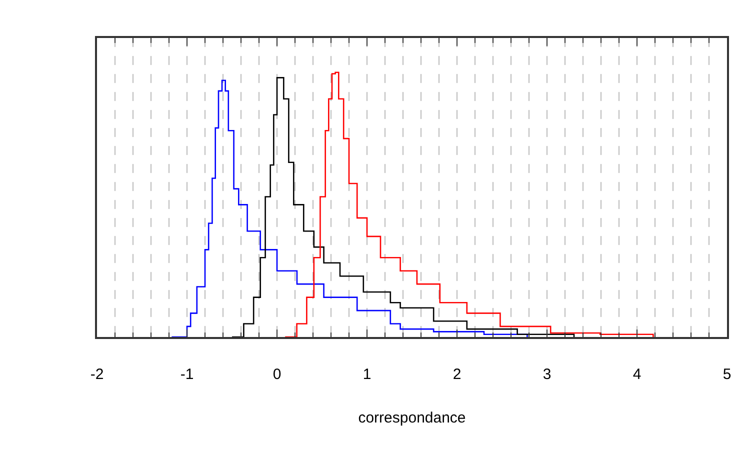  I want to click on x-tick-label: 0, so click(277, 374).